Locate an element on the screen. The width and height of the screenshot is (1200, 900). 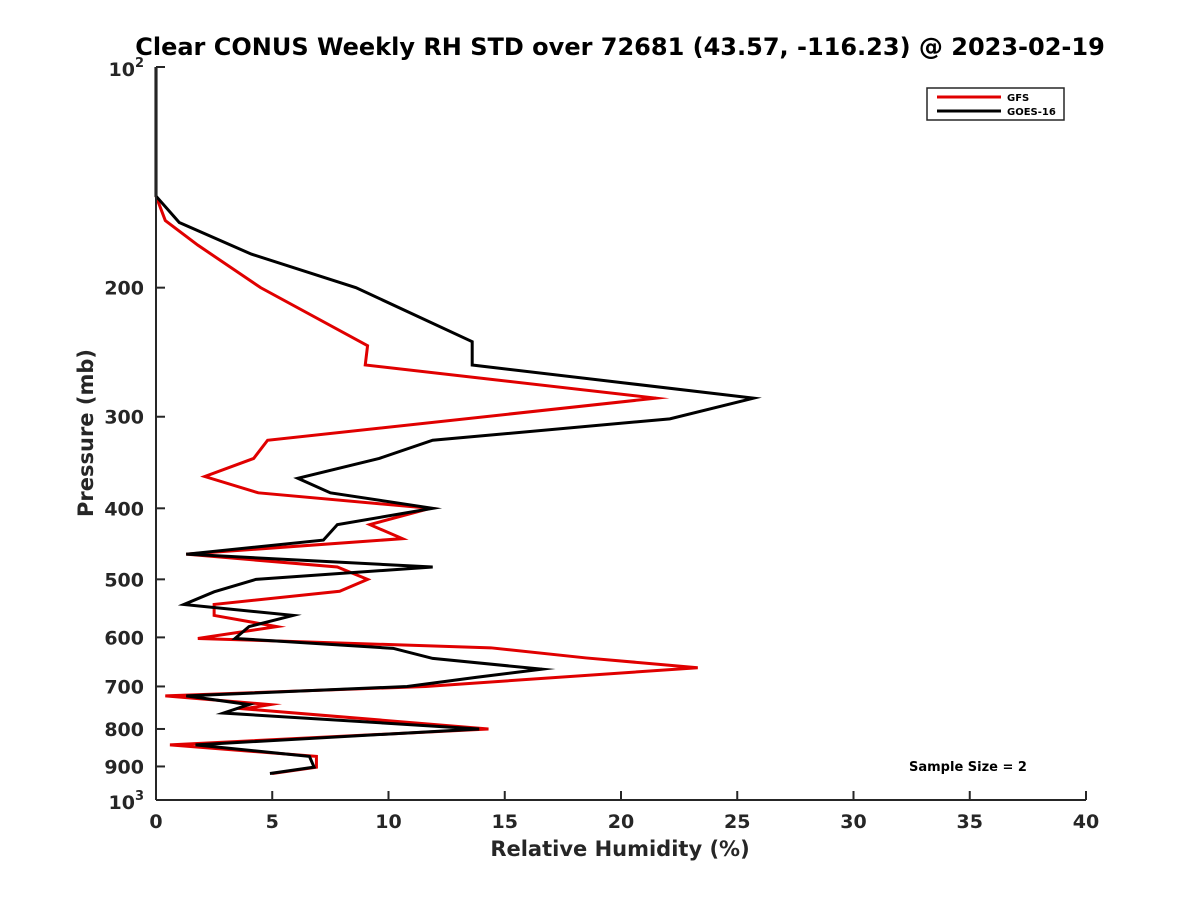
y-tick-label: 400 is located at coordinates (124, 509).